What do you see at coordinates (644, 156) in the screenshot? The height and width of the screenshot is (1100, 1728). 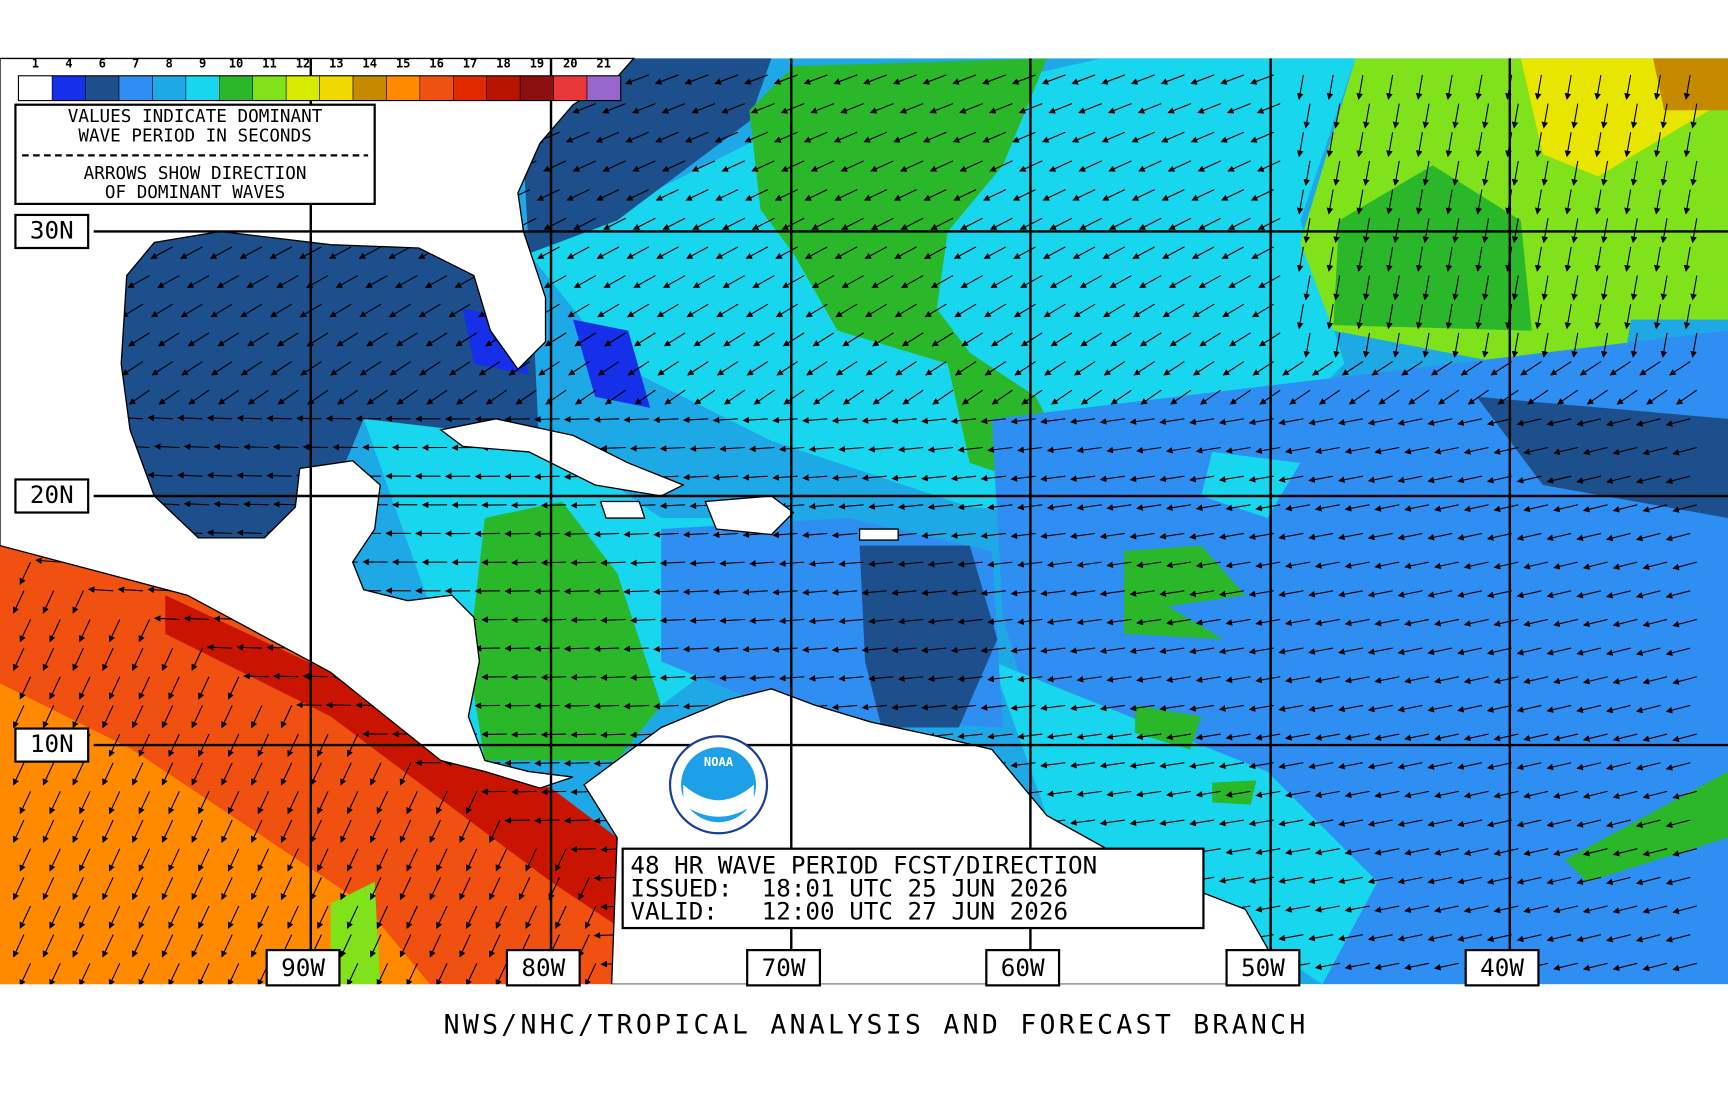 I see `region-6s` at bounding box center [644, 156].